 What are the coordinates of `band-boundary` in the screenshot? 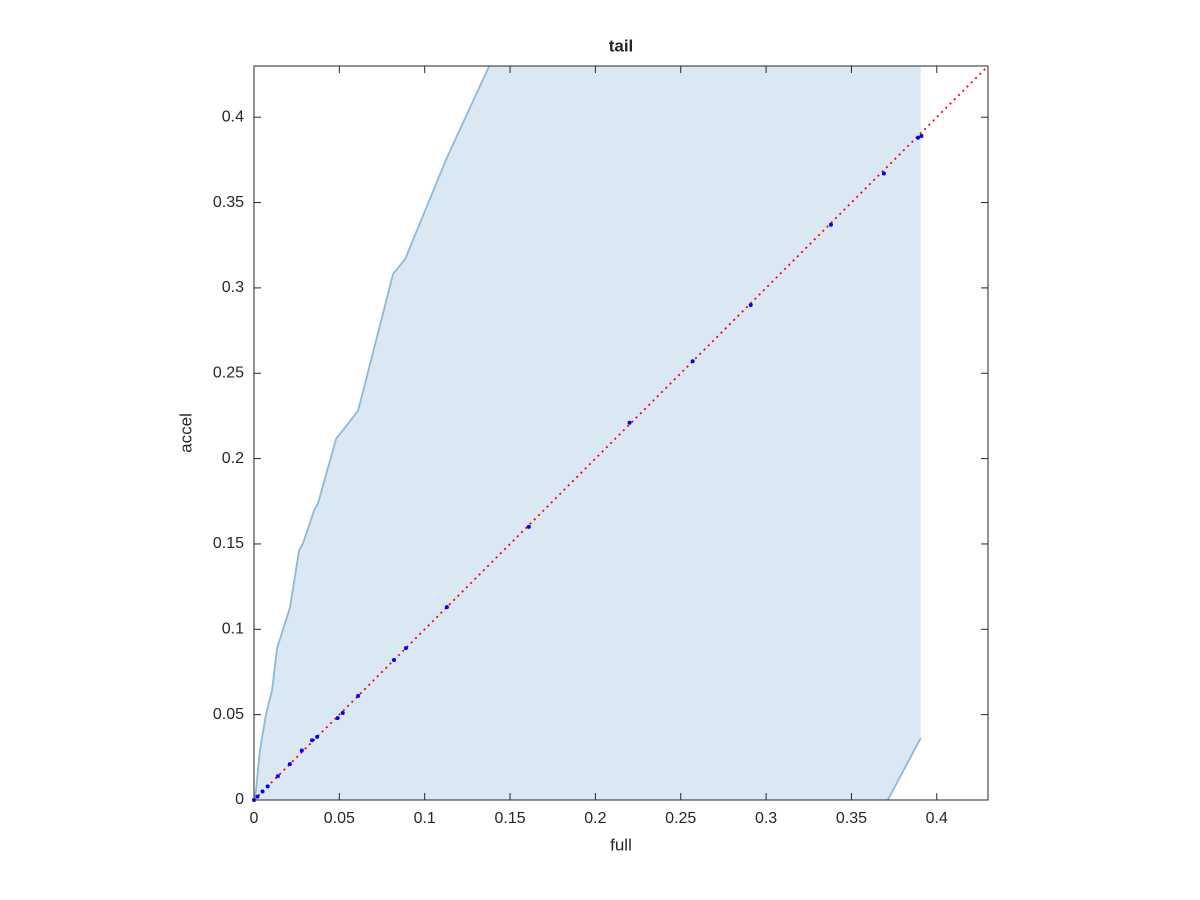 It's located at (904, 769).